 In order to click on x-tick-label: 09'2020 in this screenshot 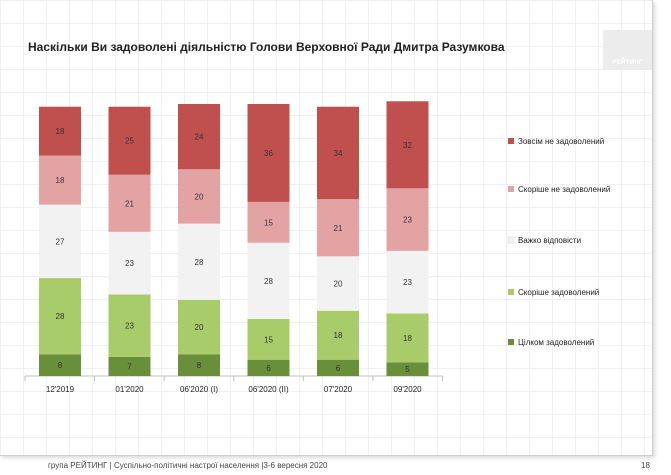, I will do `click(407, 389)`.